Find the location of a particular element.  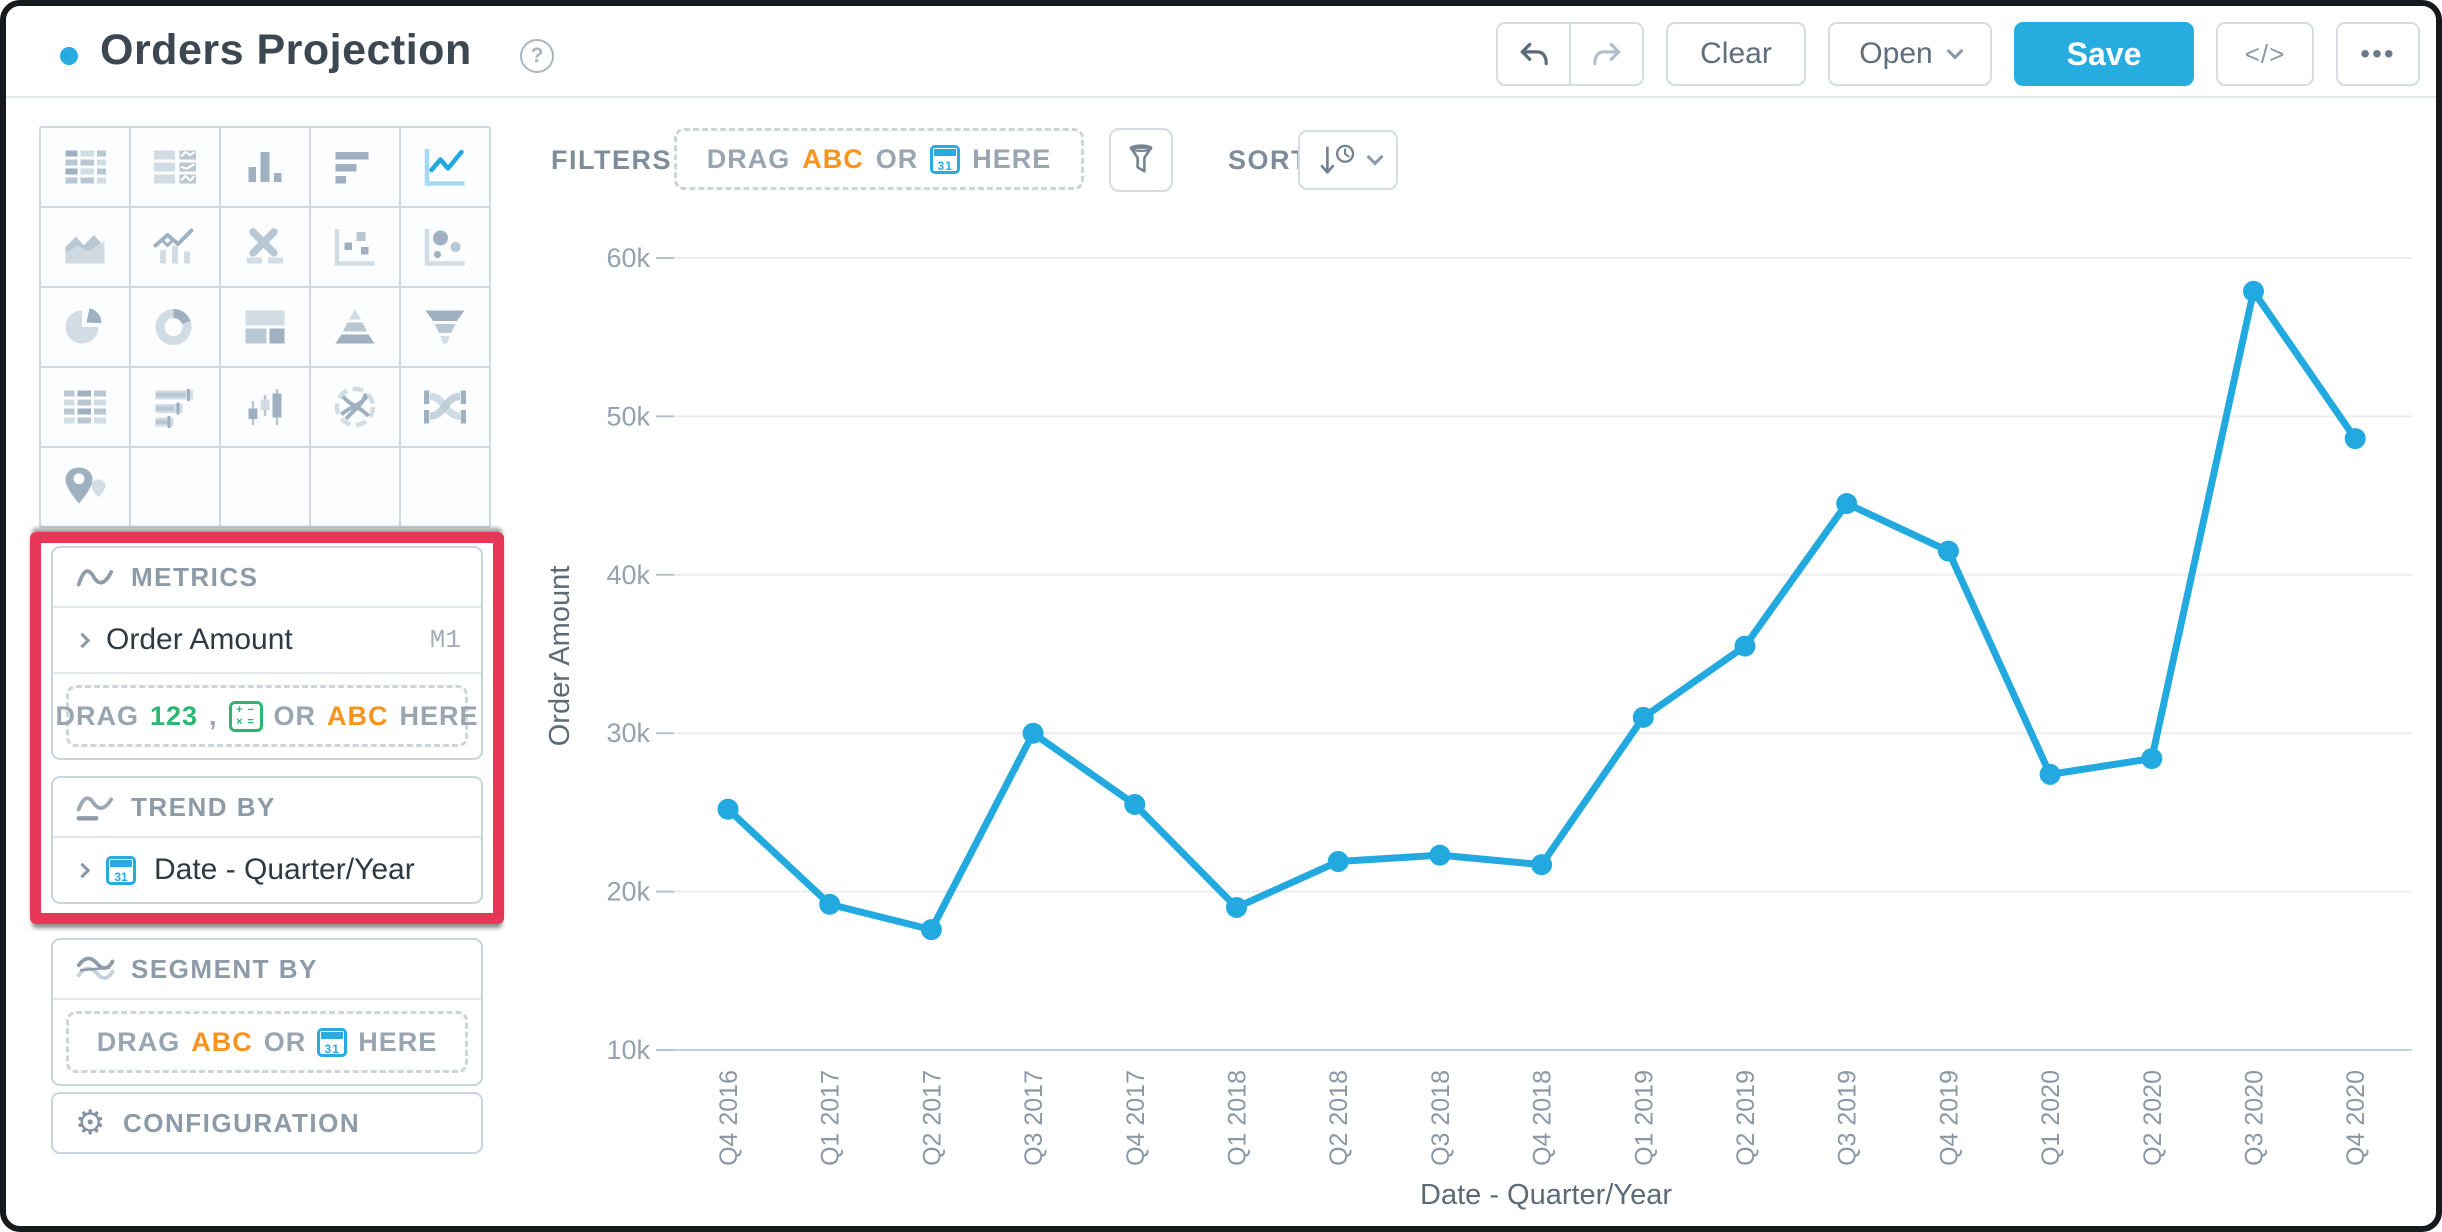

sort-button is located at coordinates (1348, 160).